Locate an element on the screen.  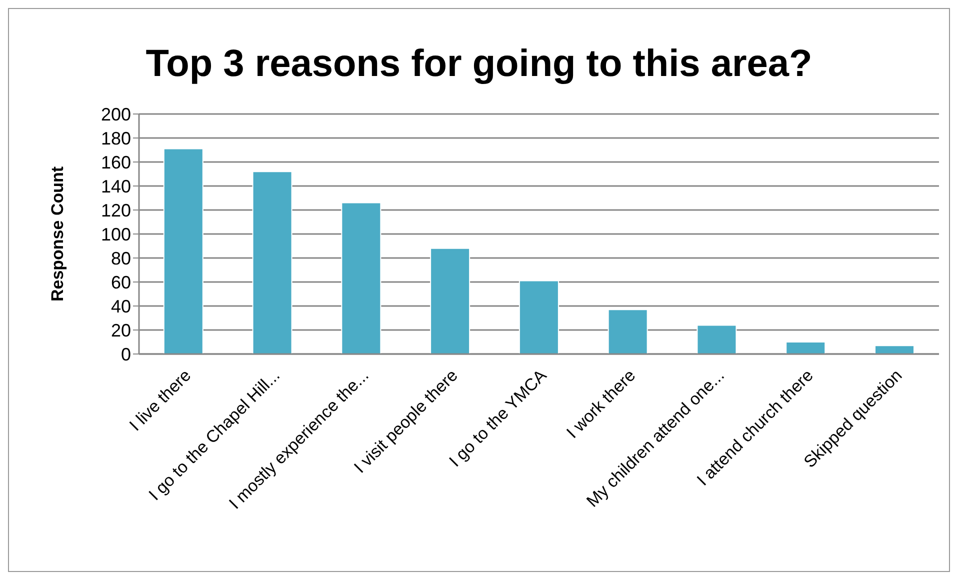
y-tick-label: 180 is located at coordinates (115, 138).